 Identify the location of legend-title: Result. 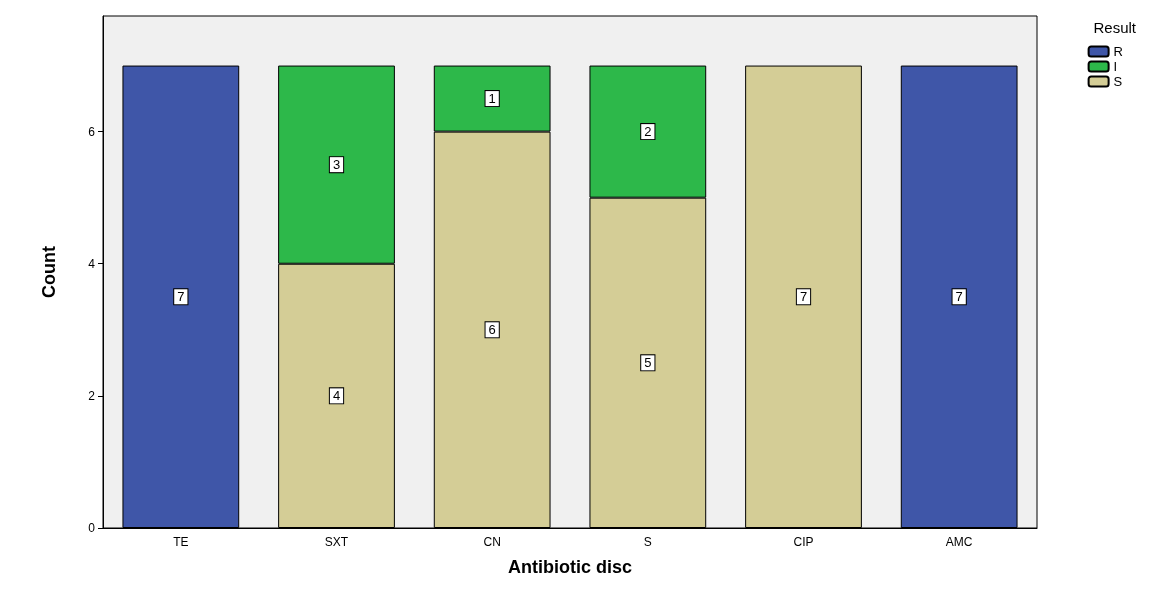
(1115, 27).